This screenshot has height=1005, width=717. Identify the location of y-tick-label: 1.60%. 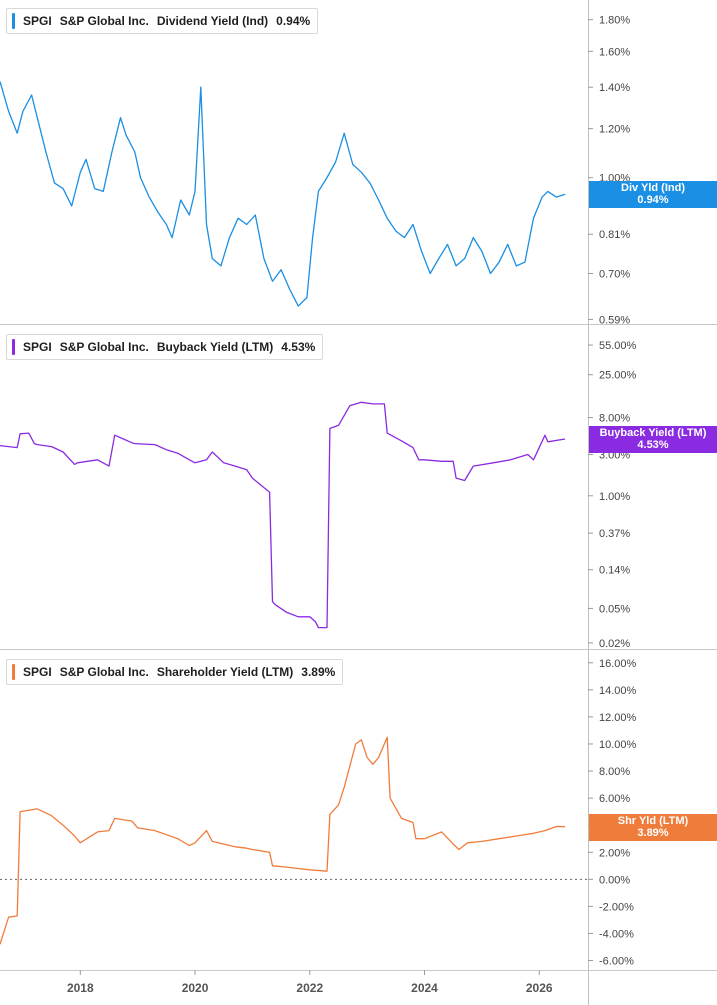
(614, 52).